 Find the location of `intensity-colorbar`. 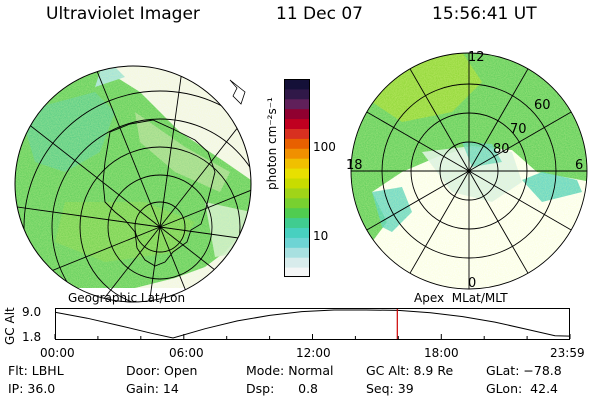

intensity-colorbar is located at coordinates (297, 178).